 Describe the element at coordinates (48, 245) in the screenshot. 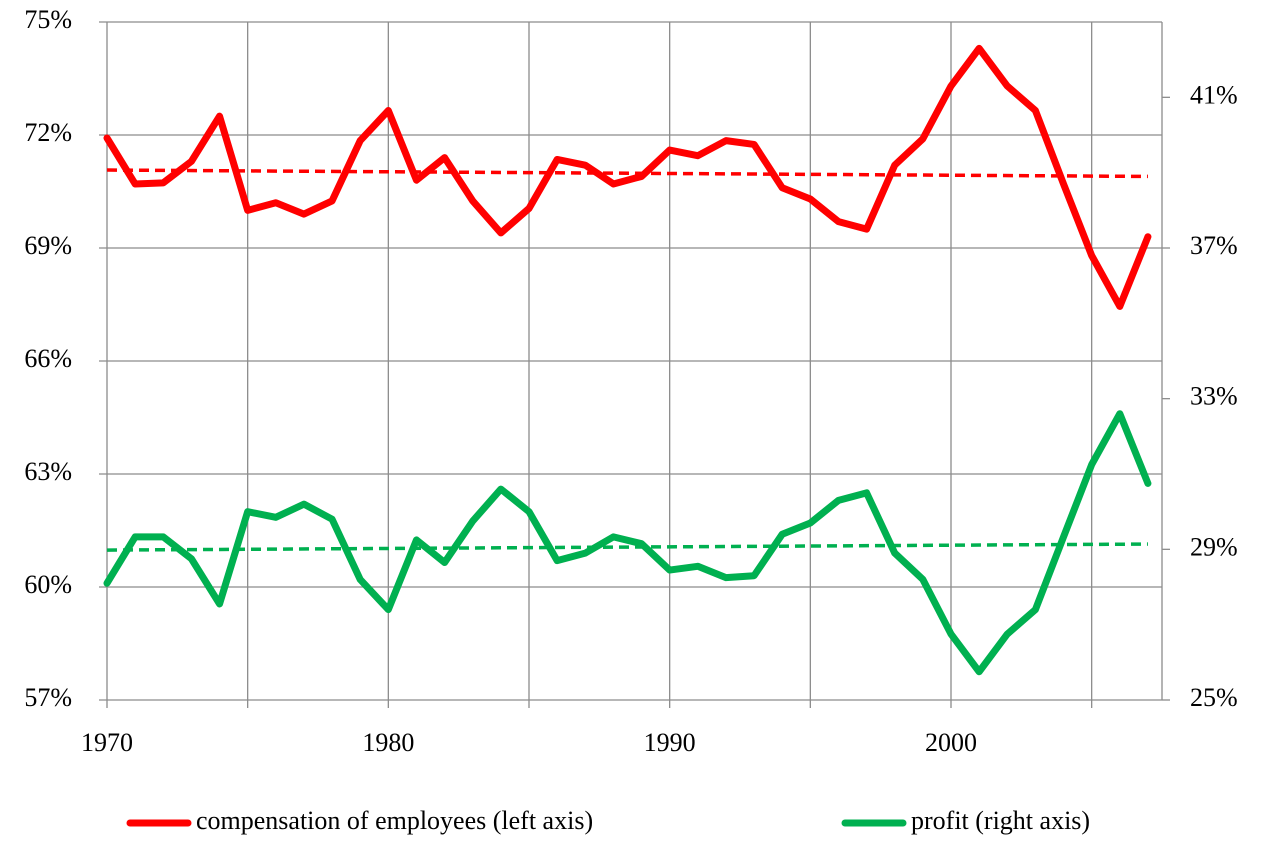

I see `y-tick-label: 69%` at that location.